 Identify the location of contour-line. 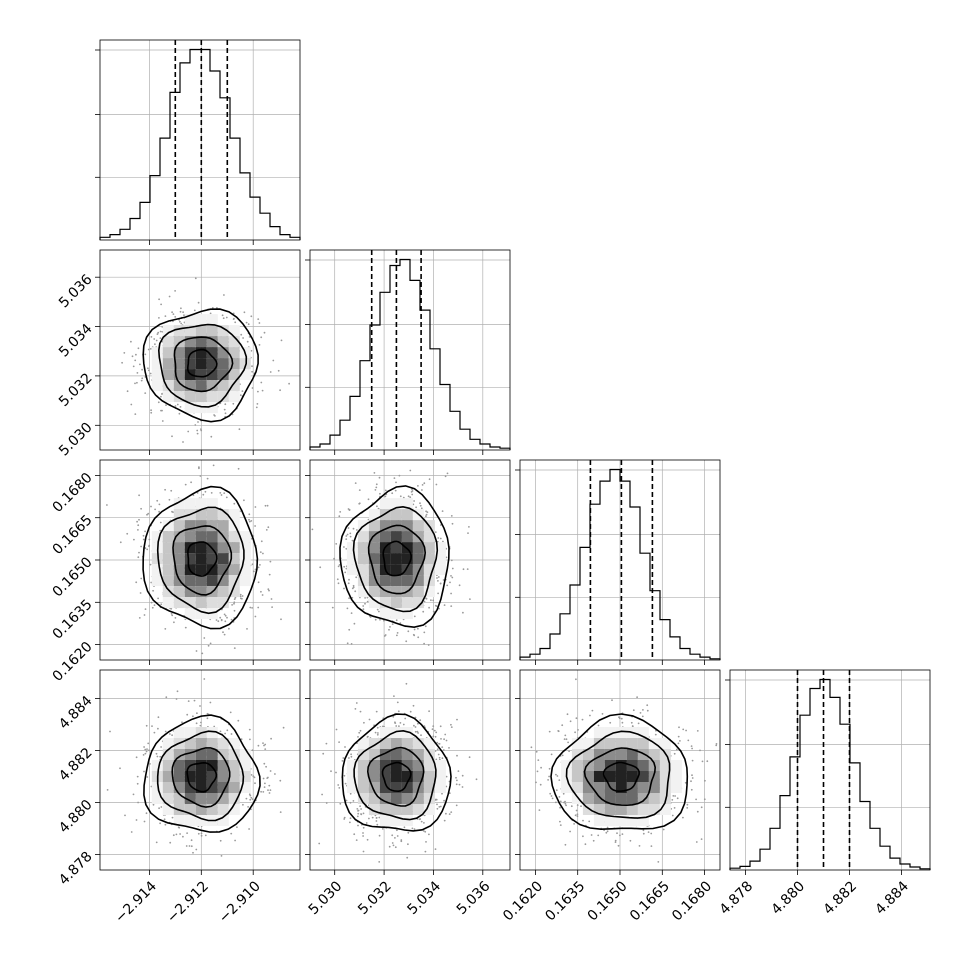
(202, 559).